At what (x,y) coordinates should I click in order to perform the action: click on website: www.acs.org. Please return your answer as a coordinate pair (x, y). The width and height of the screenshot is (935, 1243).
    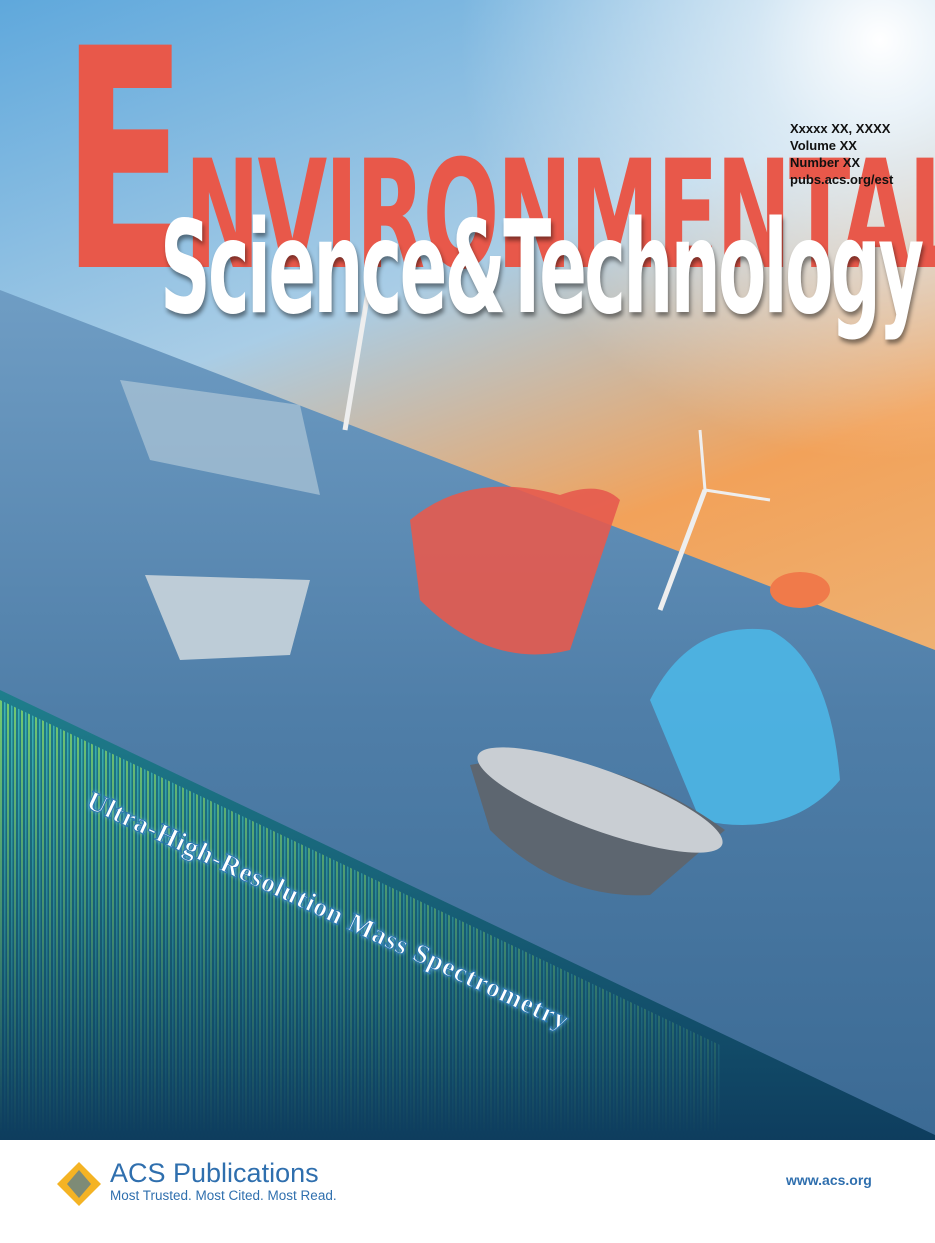
    Looking at the image, I should click on (829, 1180).